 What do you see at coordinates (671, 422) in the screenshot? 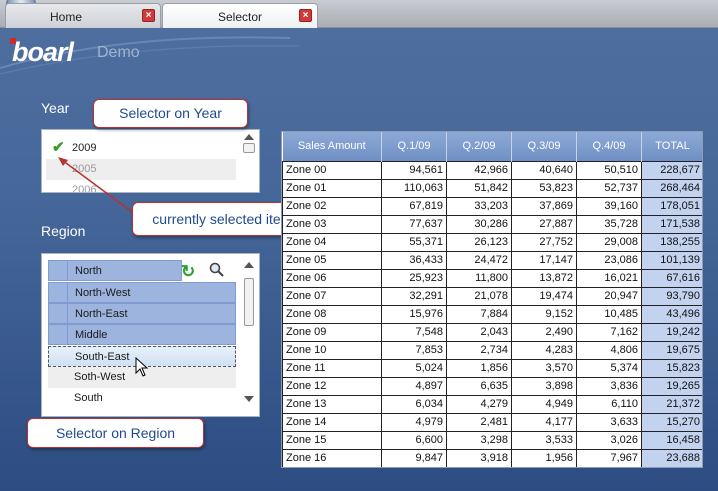
I see `total-cell: 15,270` at bounding box center [671, 422].